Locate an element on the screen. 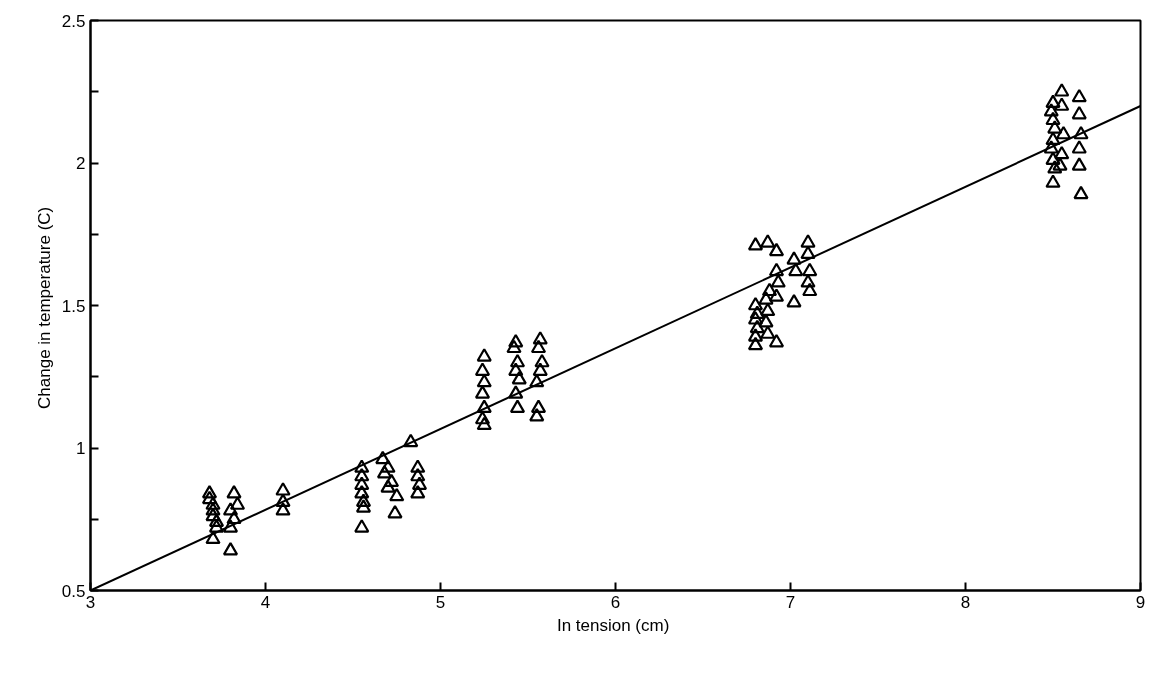 Image resolution: width=1173 pixels, height=673 pixels. x-tick-label: 4 is located at coordinates (265, 602).